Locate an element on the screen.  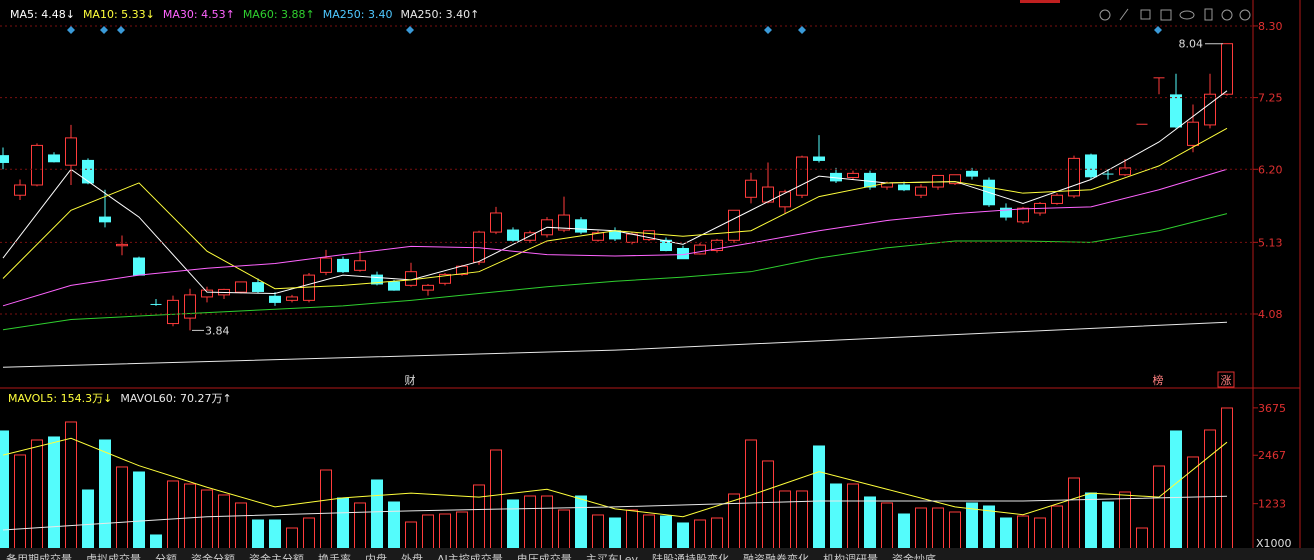
tab: 陆股通持股变化 is located at coordinates (690, 556).